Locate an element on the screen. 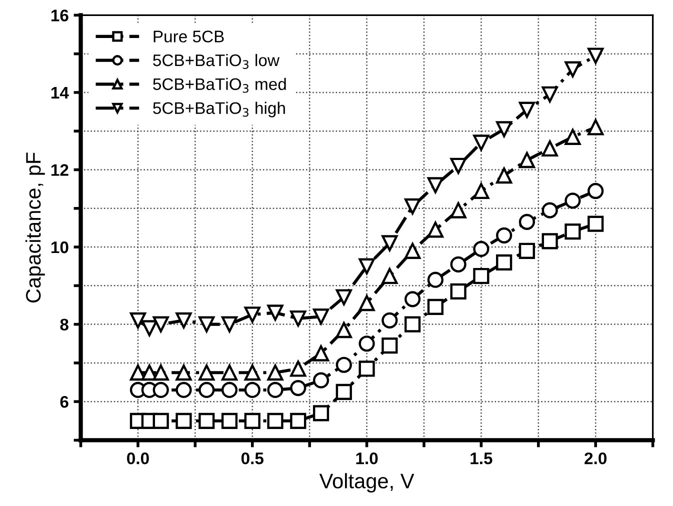 The width and height of the screenshot is (673, 506). legend-label: 5CB+BaTiO$_{3}$ med is located at coordinates (219, 85).